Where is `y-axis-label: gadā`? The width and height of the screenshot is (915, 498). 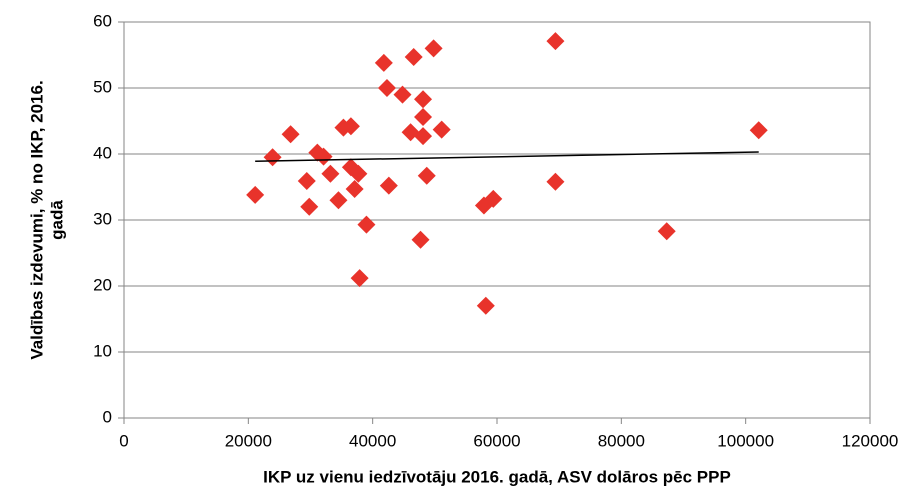
y-axis-label: gadā is located at coordinates (56, 220).